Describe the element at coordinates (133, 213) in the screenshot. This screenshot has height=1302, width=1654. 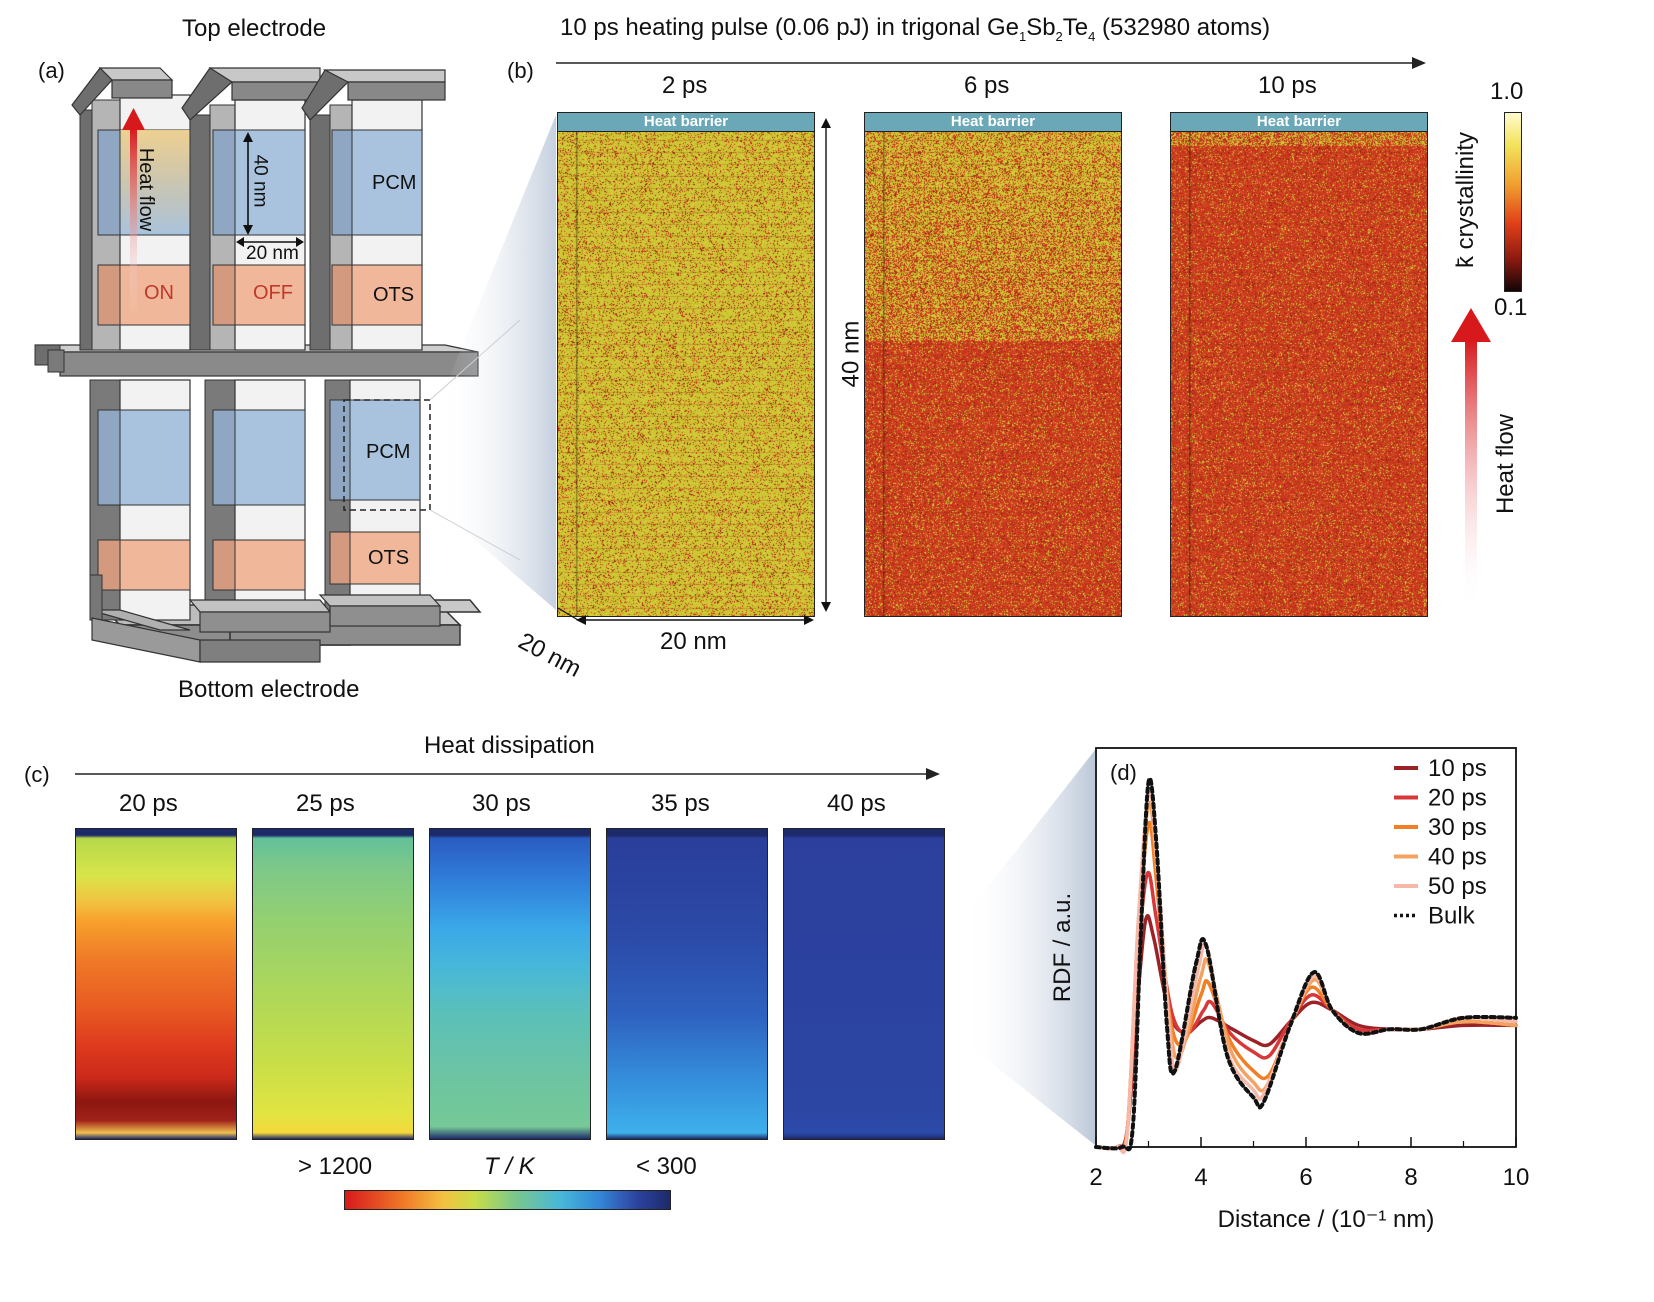
I see `heat-flow-arrow` at that location.